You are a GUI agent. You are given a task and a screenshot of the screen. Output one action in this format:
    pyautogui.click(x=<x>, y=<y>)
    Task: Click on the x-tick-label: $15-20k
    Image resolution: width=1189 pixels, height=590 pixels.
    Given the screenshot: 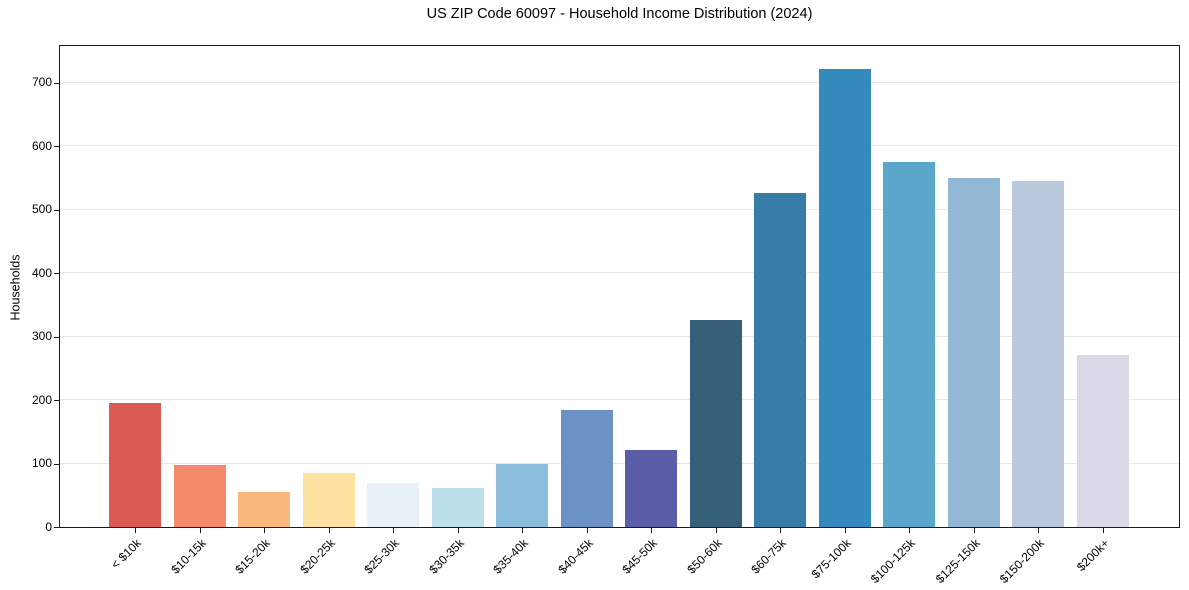 What is the action you would take?
    pyautogui.click(x=252, y=556)
    